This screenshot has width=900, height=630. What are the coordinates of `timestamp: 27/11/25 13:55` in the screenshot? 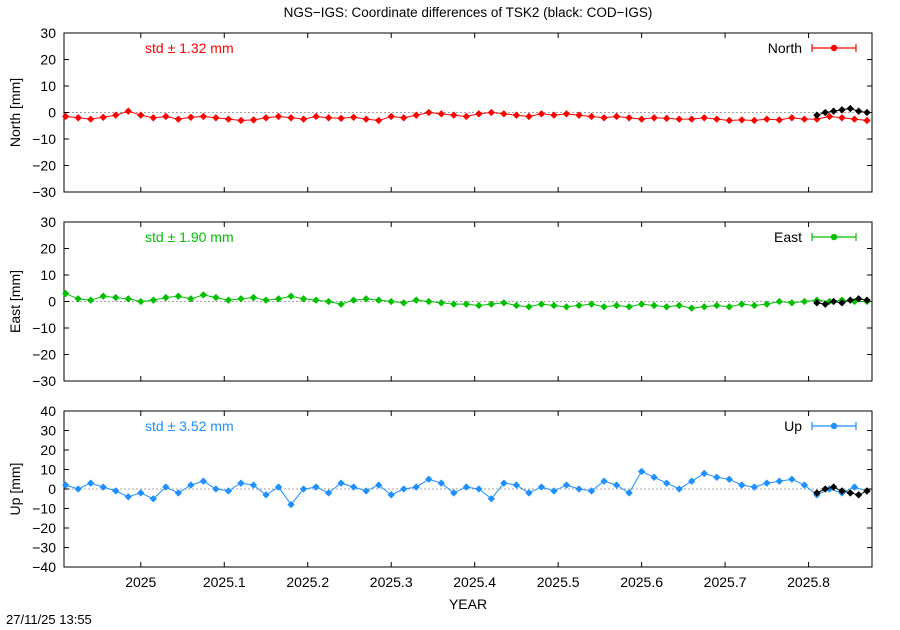 It's located at (49, 619).